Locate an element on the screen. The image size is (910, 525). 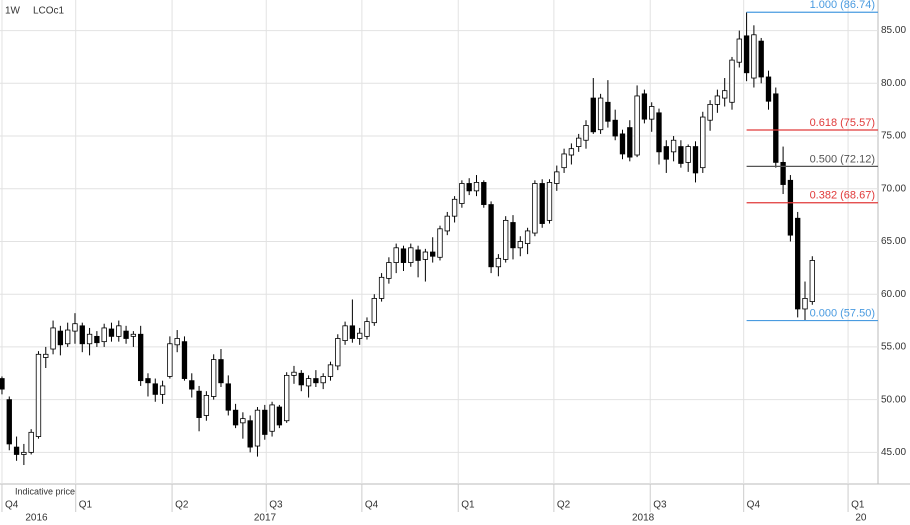
year-label: 2018 is located at coordinates (643, 518).